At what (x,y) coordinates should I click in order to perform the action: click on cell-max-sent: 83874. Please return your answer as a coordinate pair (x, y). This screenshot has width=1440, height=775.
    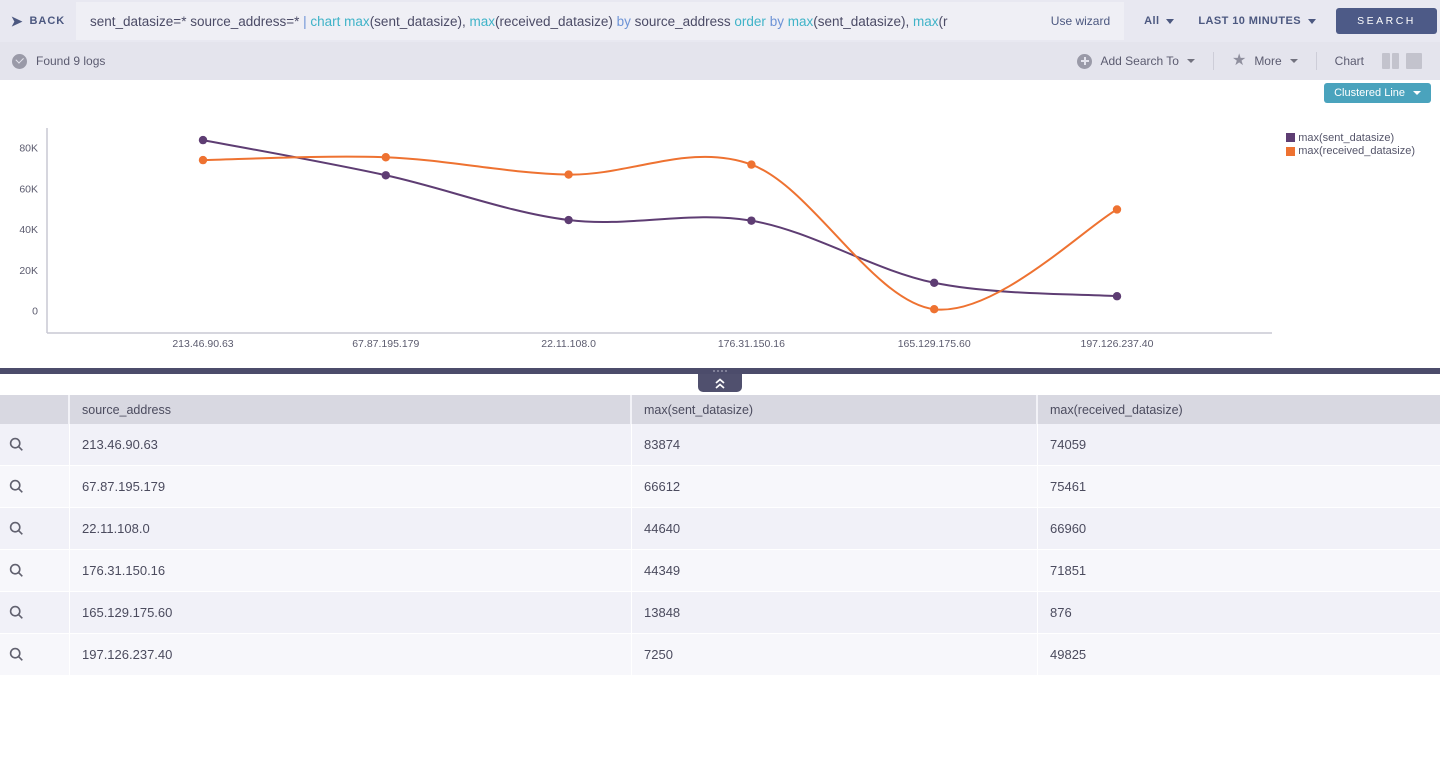
    Looking at the image, I should click on (835, 444).